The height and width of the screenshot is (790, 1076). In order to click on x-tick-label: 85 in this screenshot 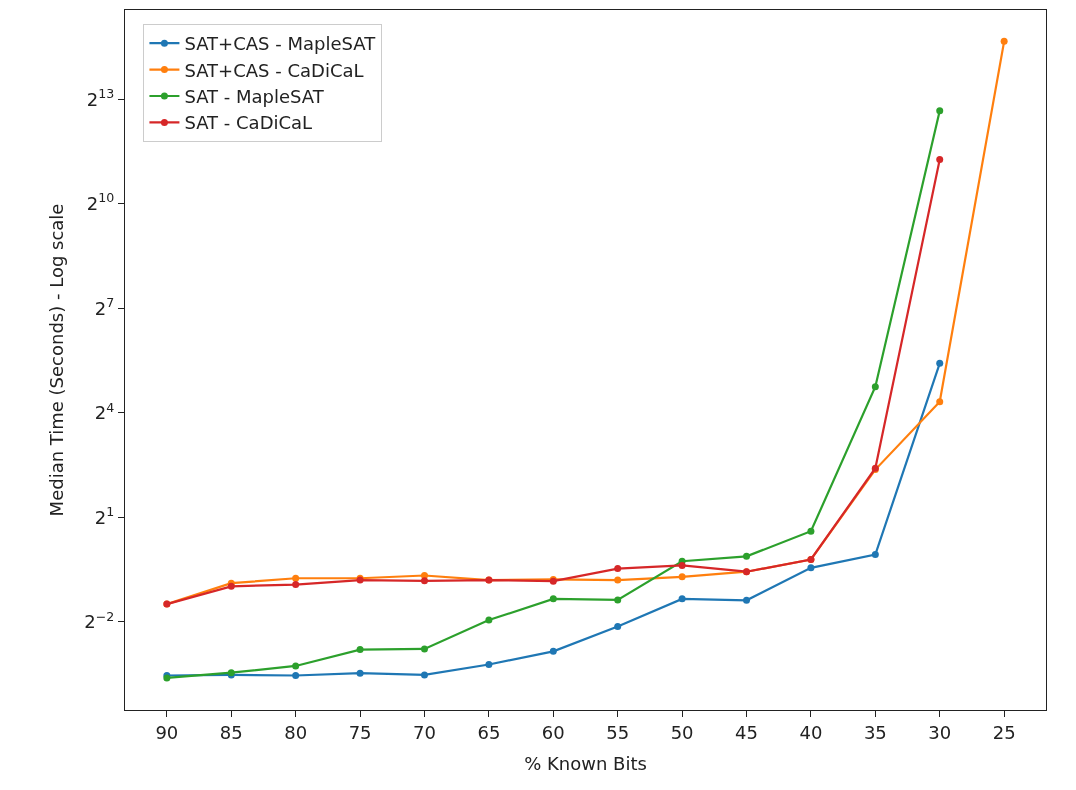, I will do `click(231, 732)`.